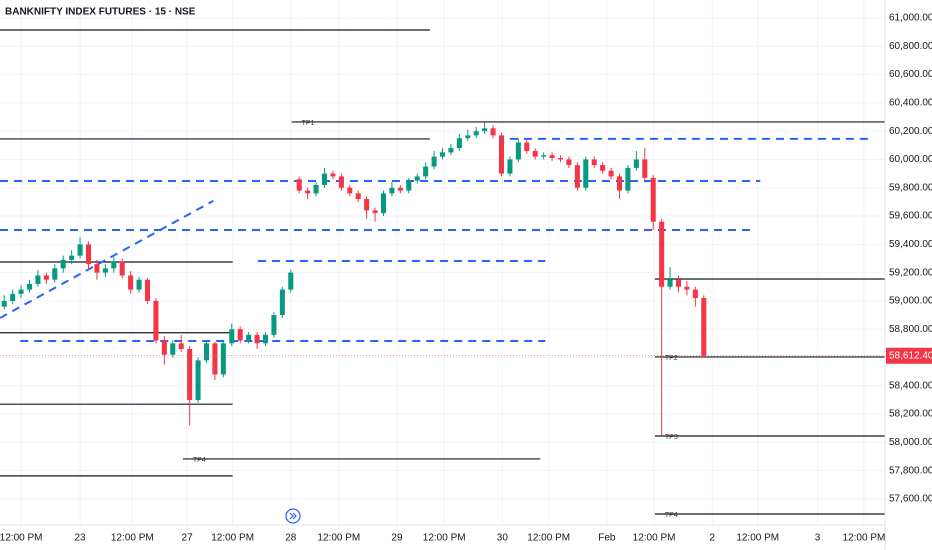 The height and width of the screenshot is (550, 932). Describe the element at coordinates (910, 159) in the screenshot. I see `y-tick-label: 60,000.00` at that location.